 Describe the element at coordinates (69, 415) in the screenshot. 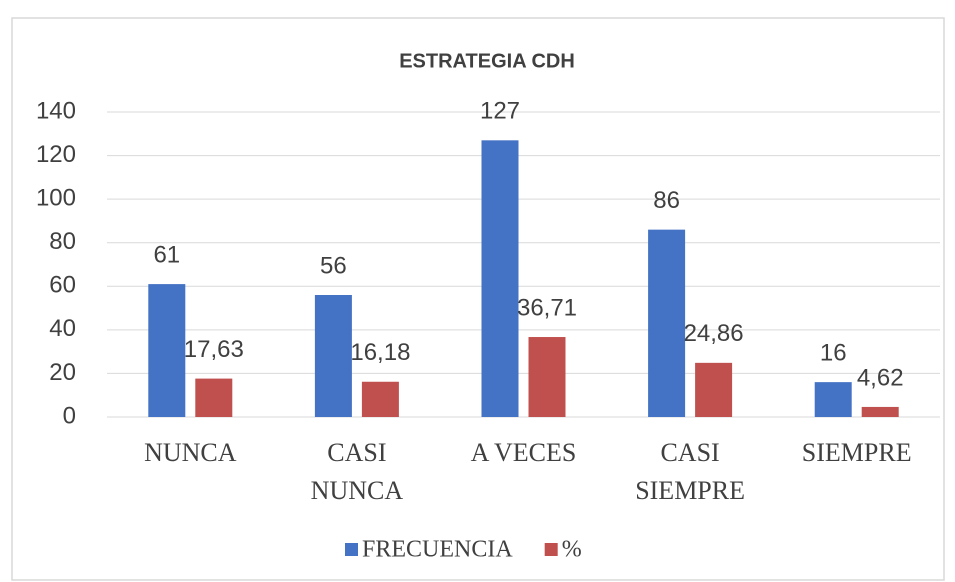

I see `y-tick-label: 0` at that location.